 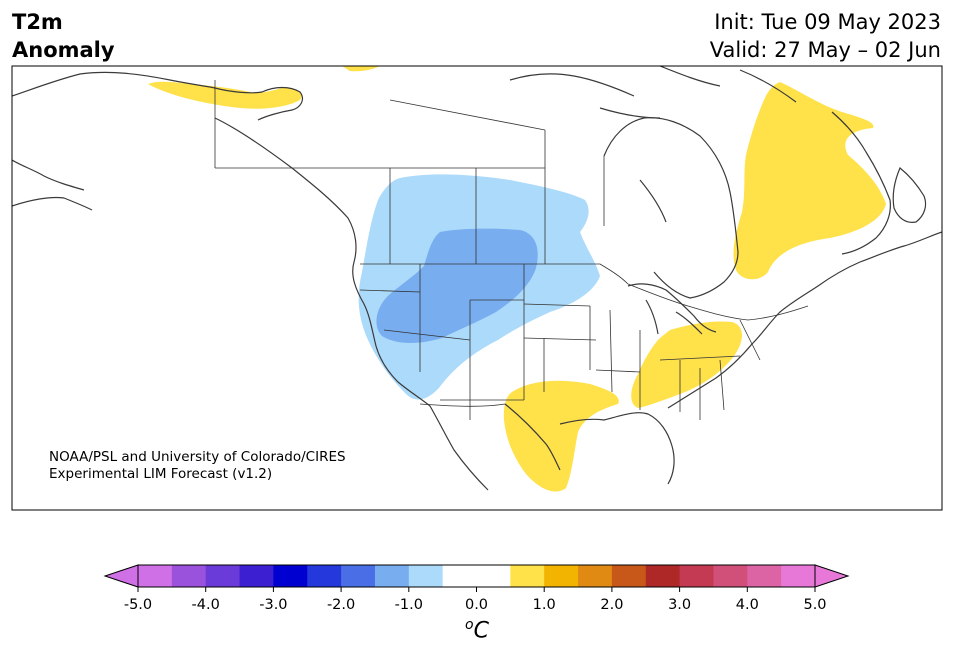 What do you see at coordinates (408, 605) in the screenshot?
I see `colorbar-tick-label: -1.0` at bounding box center [408, 605].